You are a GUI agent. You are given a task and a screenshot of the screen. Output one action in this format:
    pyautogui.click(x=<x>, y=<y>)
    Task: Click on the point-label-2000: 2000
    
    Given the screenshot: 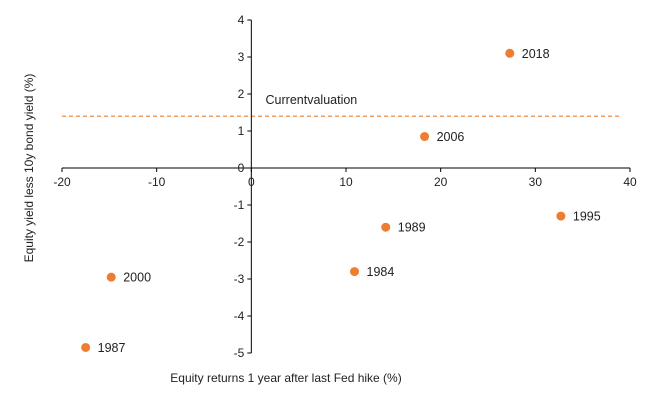 What is the action you would take?
    pyautogui.click(x=137, y=278)
    